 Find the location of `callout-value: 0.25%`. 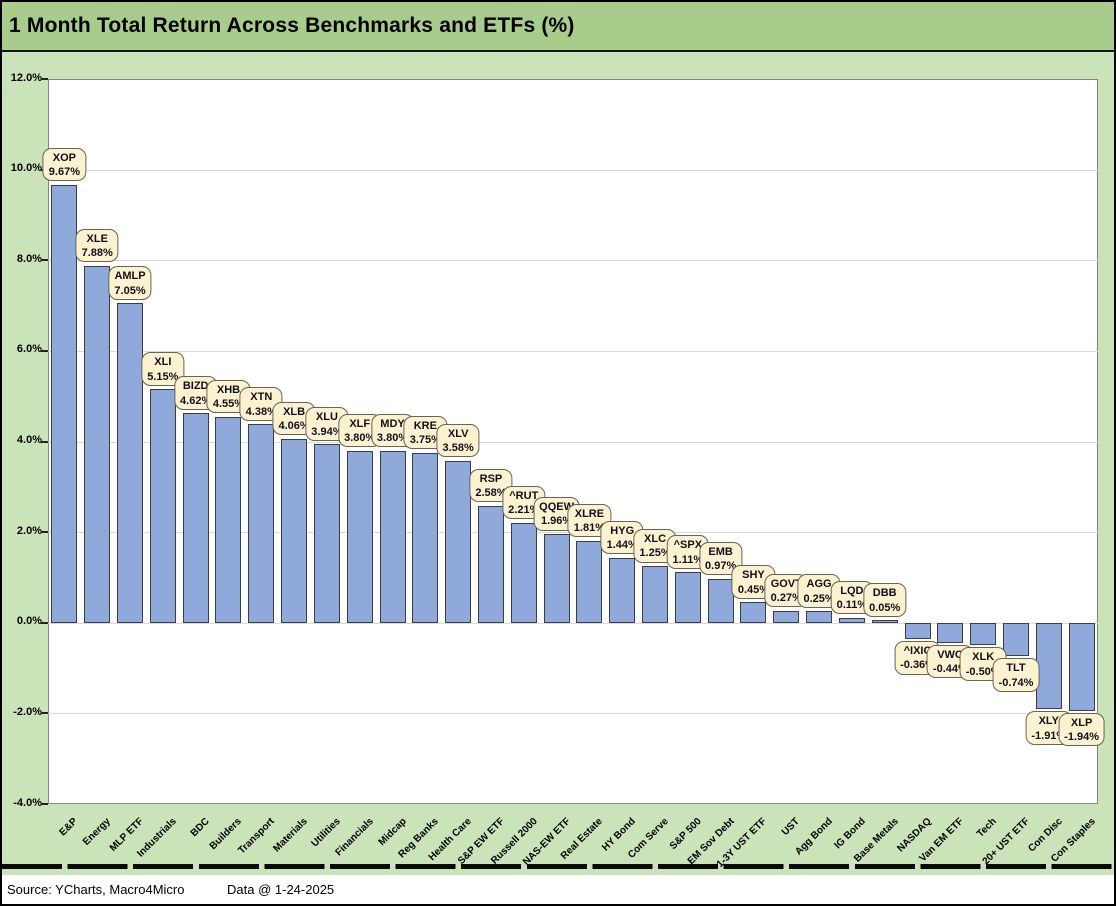

callout-value: 0.25% is located at coordinates (819, 598).